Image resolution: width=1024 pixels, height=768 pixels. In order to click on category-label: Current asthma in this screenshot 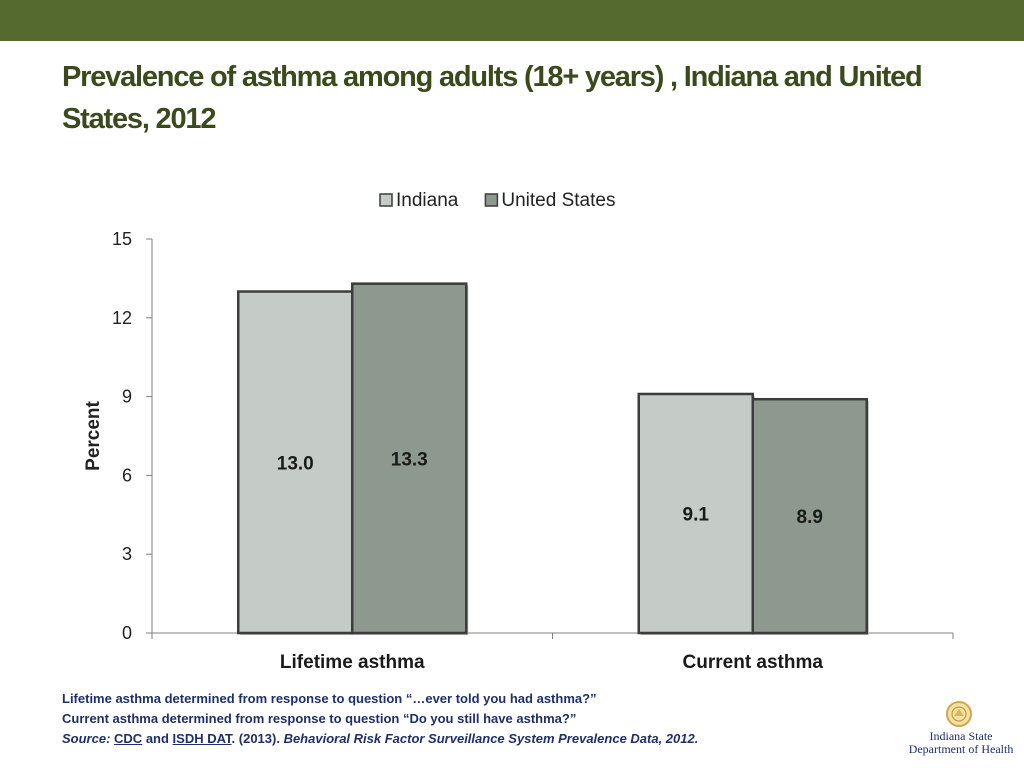, I will do `click(753, 662)`.